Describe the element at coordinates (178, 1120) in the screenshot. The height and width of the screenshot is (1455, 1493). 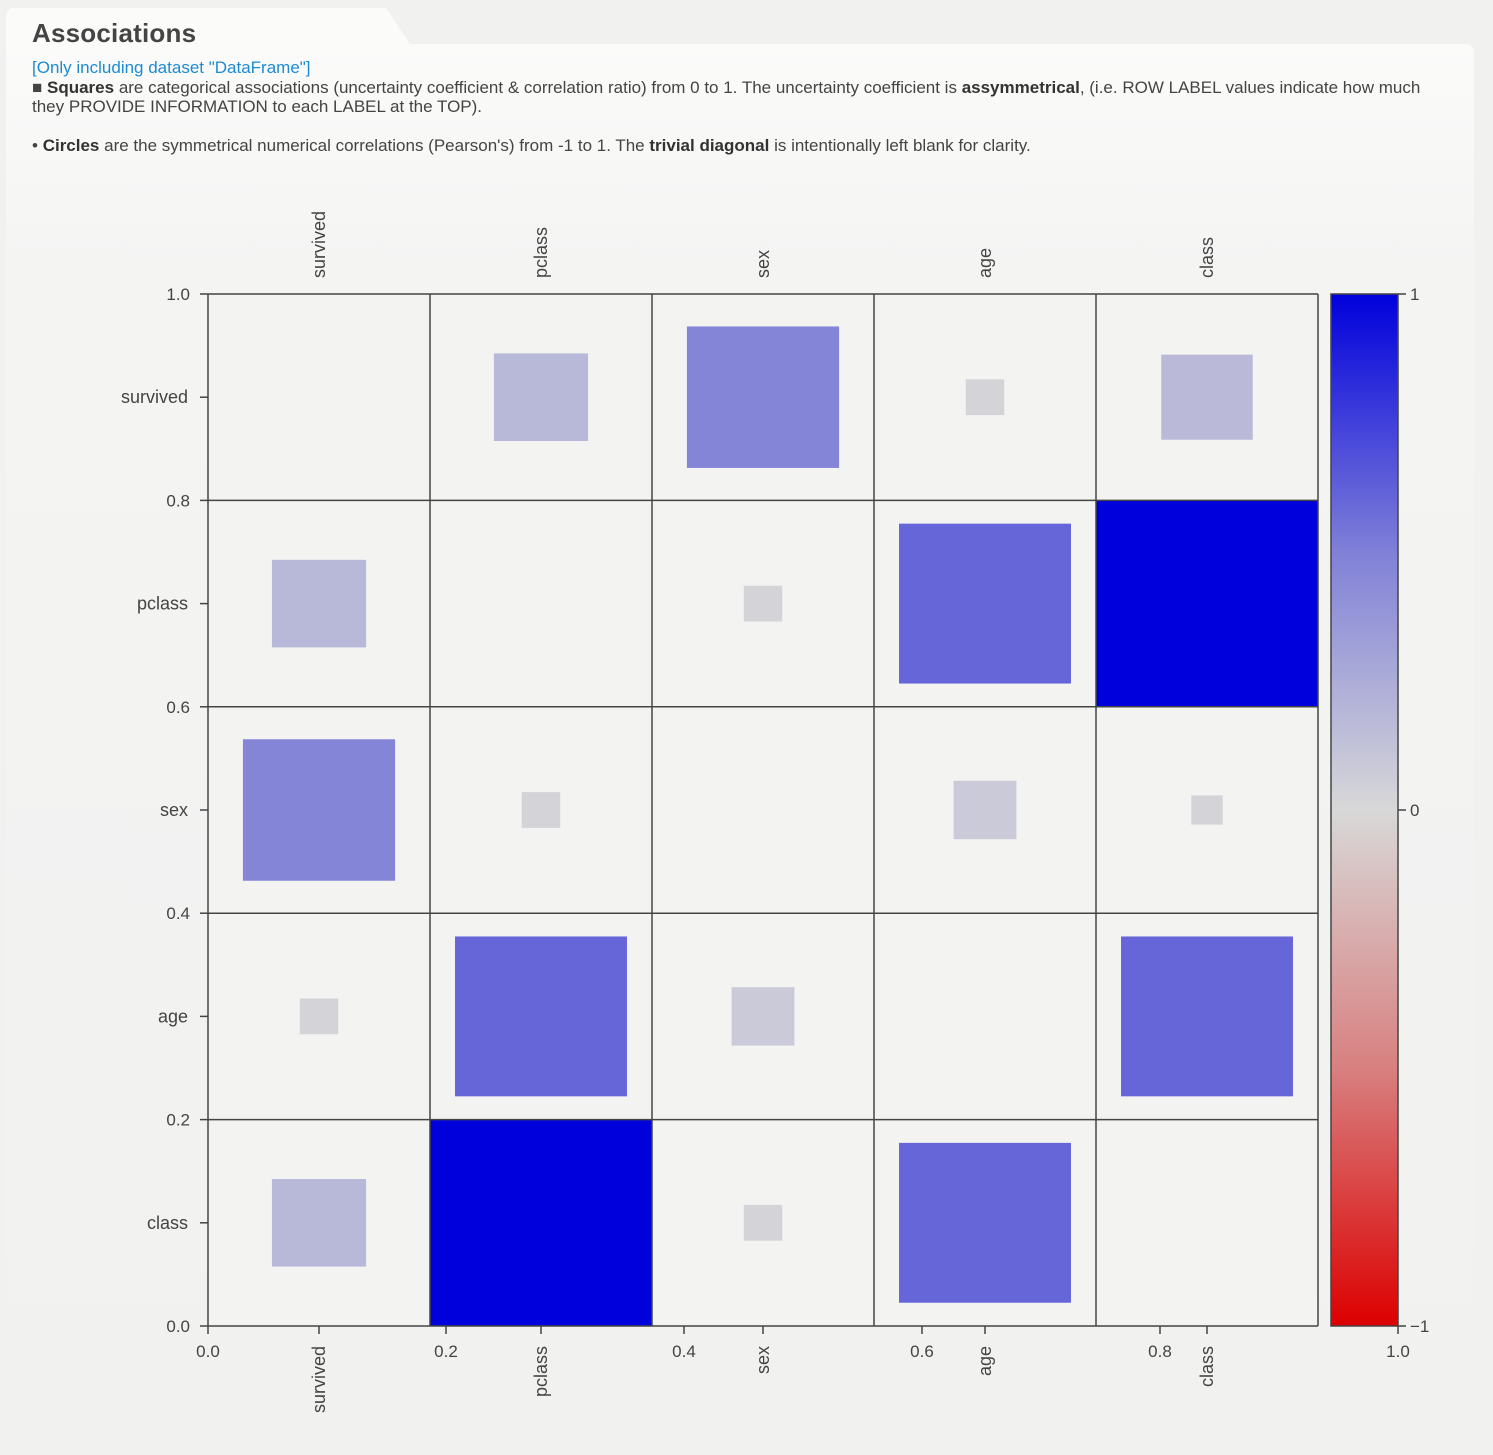
I see `y-tick-label: 0.2` at that location.